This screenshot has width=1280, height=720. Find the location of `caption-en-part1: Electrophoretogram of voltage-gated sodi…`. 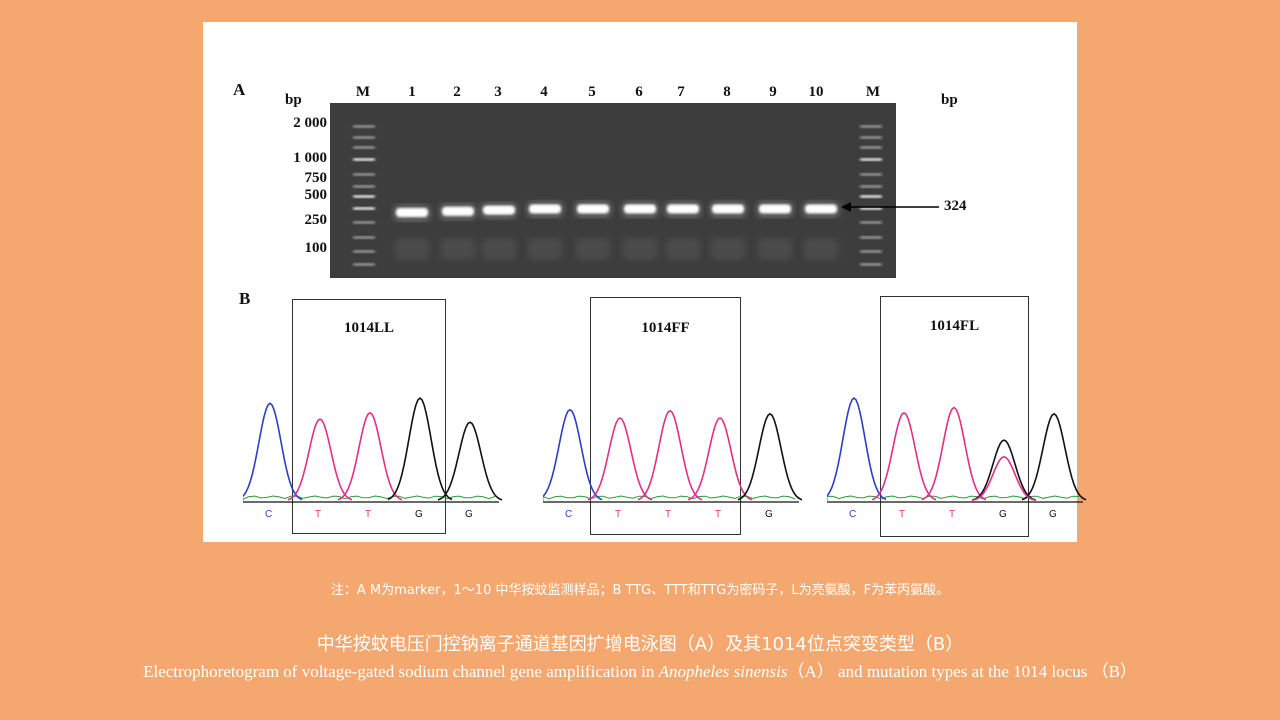

caption-en-part1: Electrophoretogram of voltage-gated sodi… is located at coordinates (401, 671).